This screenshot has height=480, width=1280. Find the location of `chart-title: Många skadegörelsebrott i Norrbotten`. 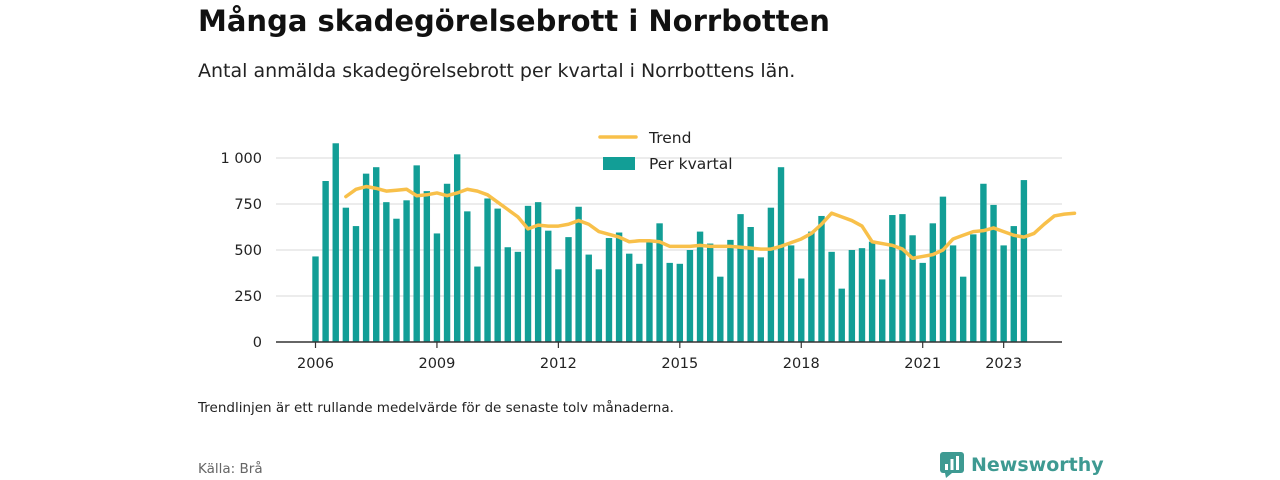

chart-title: Många skadegörelsebrott i Norrbotten is located at coordinates (514, 21).